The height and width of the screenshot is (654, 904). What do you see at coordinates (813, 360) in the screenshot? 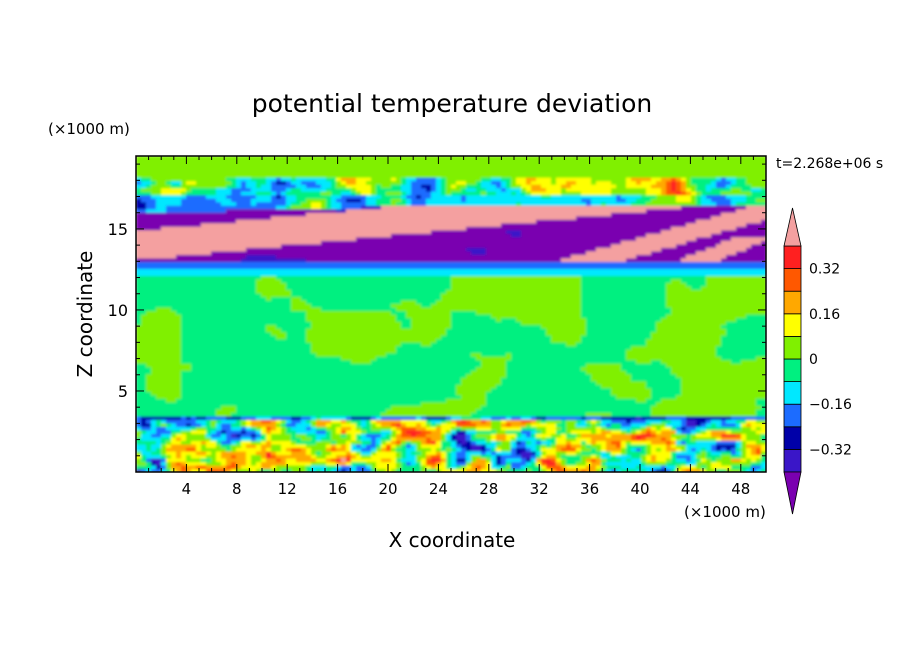
I see `colorbar-tick-label: 0` at bounding box center [813, 360].